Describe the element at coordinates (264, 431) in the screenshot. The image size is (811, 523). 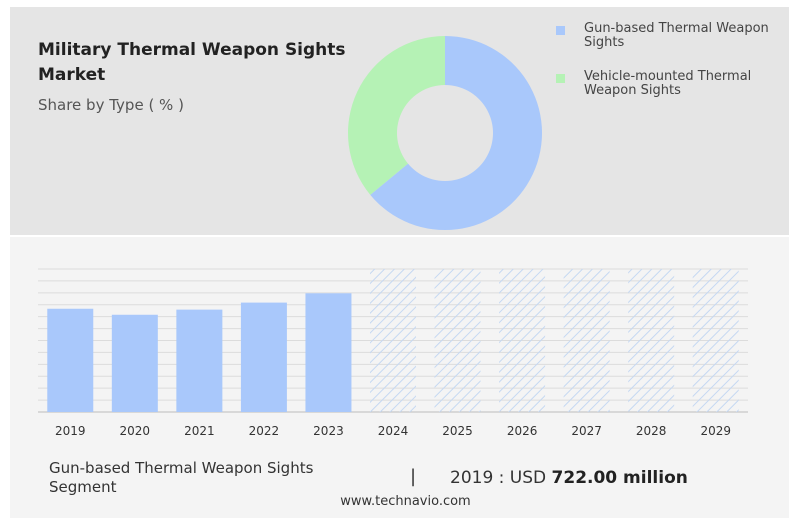
I see `x-tick-label-2022: 2022` at that location.